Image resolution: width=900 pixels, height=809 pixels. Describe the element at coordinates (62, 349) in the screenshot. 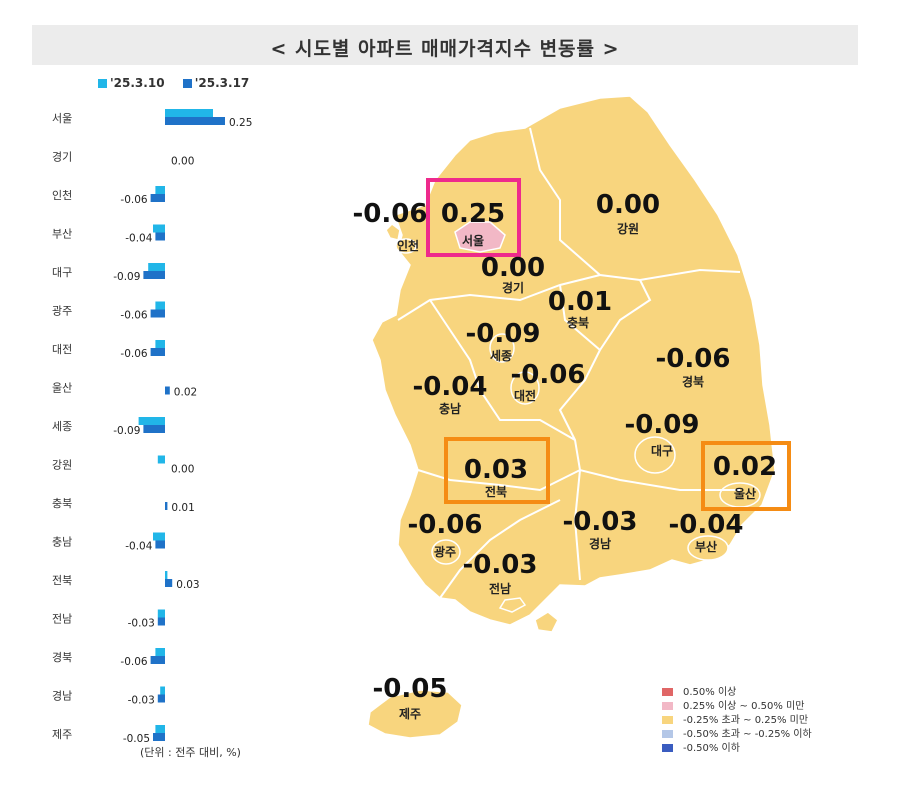

I see `category-label: 대전` at that location.